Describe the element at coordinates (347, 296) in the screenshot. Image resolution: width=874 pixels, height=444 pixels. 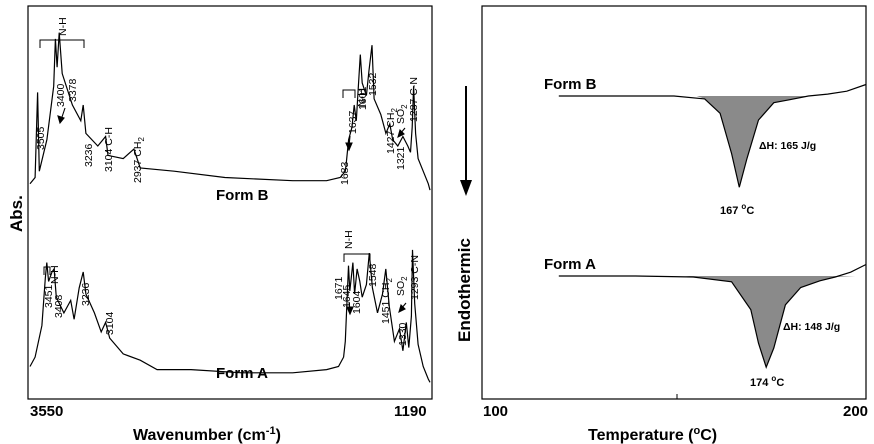
I see `ir-peak-label-a: 1645` at that location.